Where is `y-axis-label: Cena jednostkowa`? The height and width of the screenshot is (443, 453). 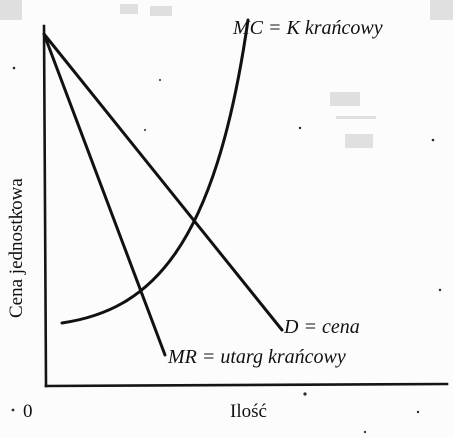 y-axis-label: Cena jednostkowa is located at coordinates (16, 248).